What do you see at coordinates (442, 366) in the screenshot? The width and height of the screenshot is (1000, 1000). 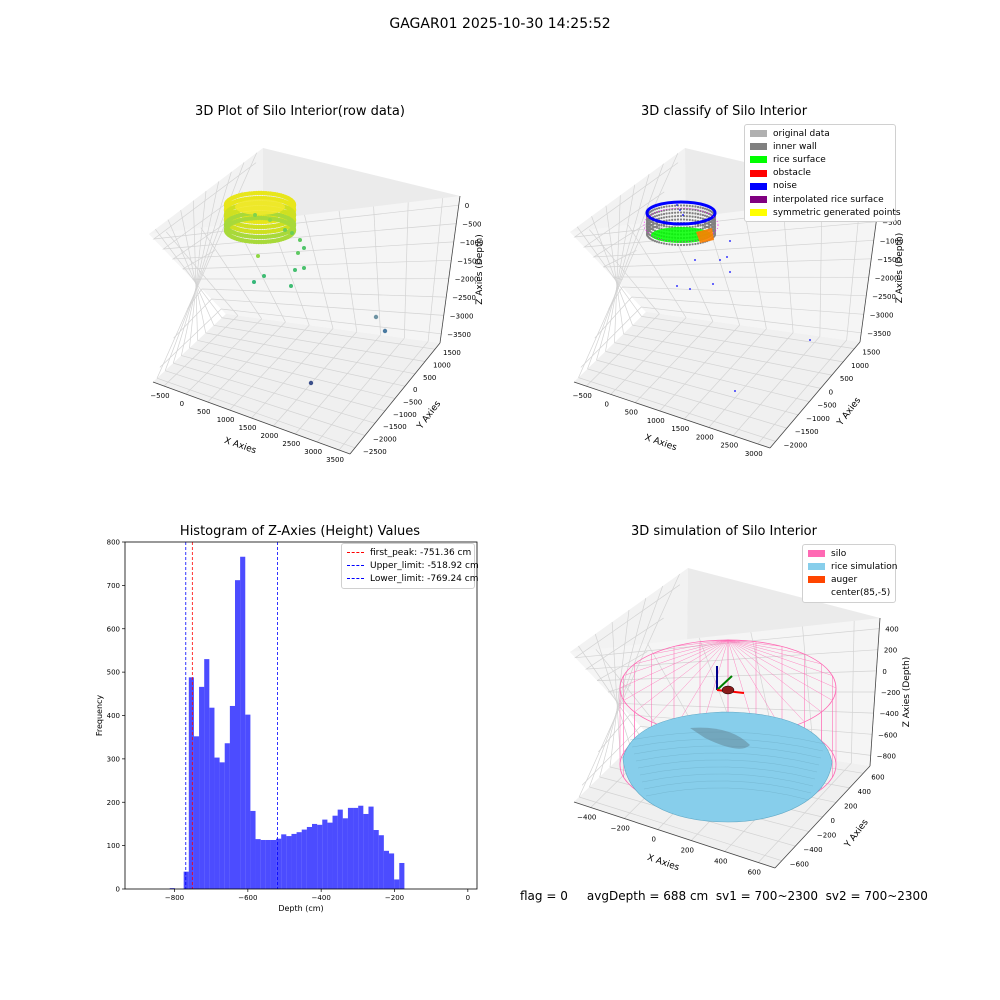 I see `raw-y-tick-label: 1000` at bounding box center [442, 366].